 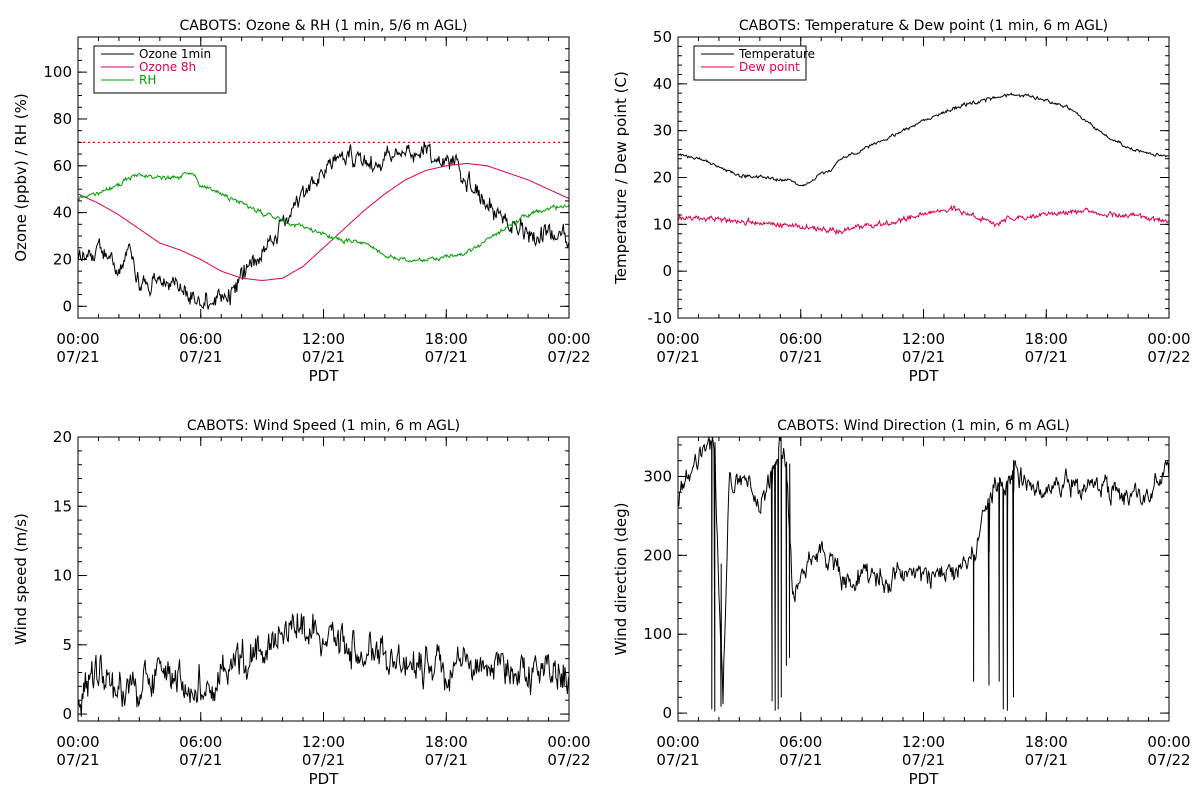 What do you see at coordinates (323, 426) in the screenshot?
I see `chart-title: CABOTS: Wind Speed (1 min, 6 m AGL)` at bounding box center [323, 426].